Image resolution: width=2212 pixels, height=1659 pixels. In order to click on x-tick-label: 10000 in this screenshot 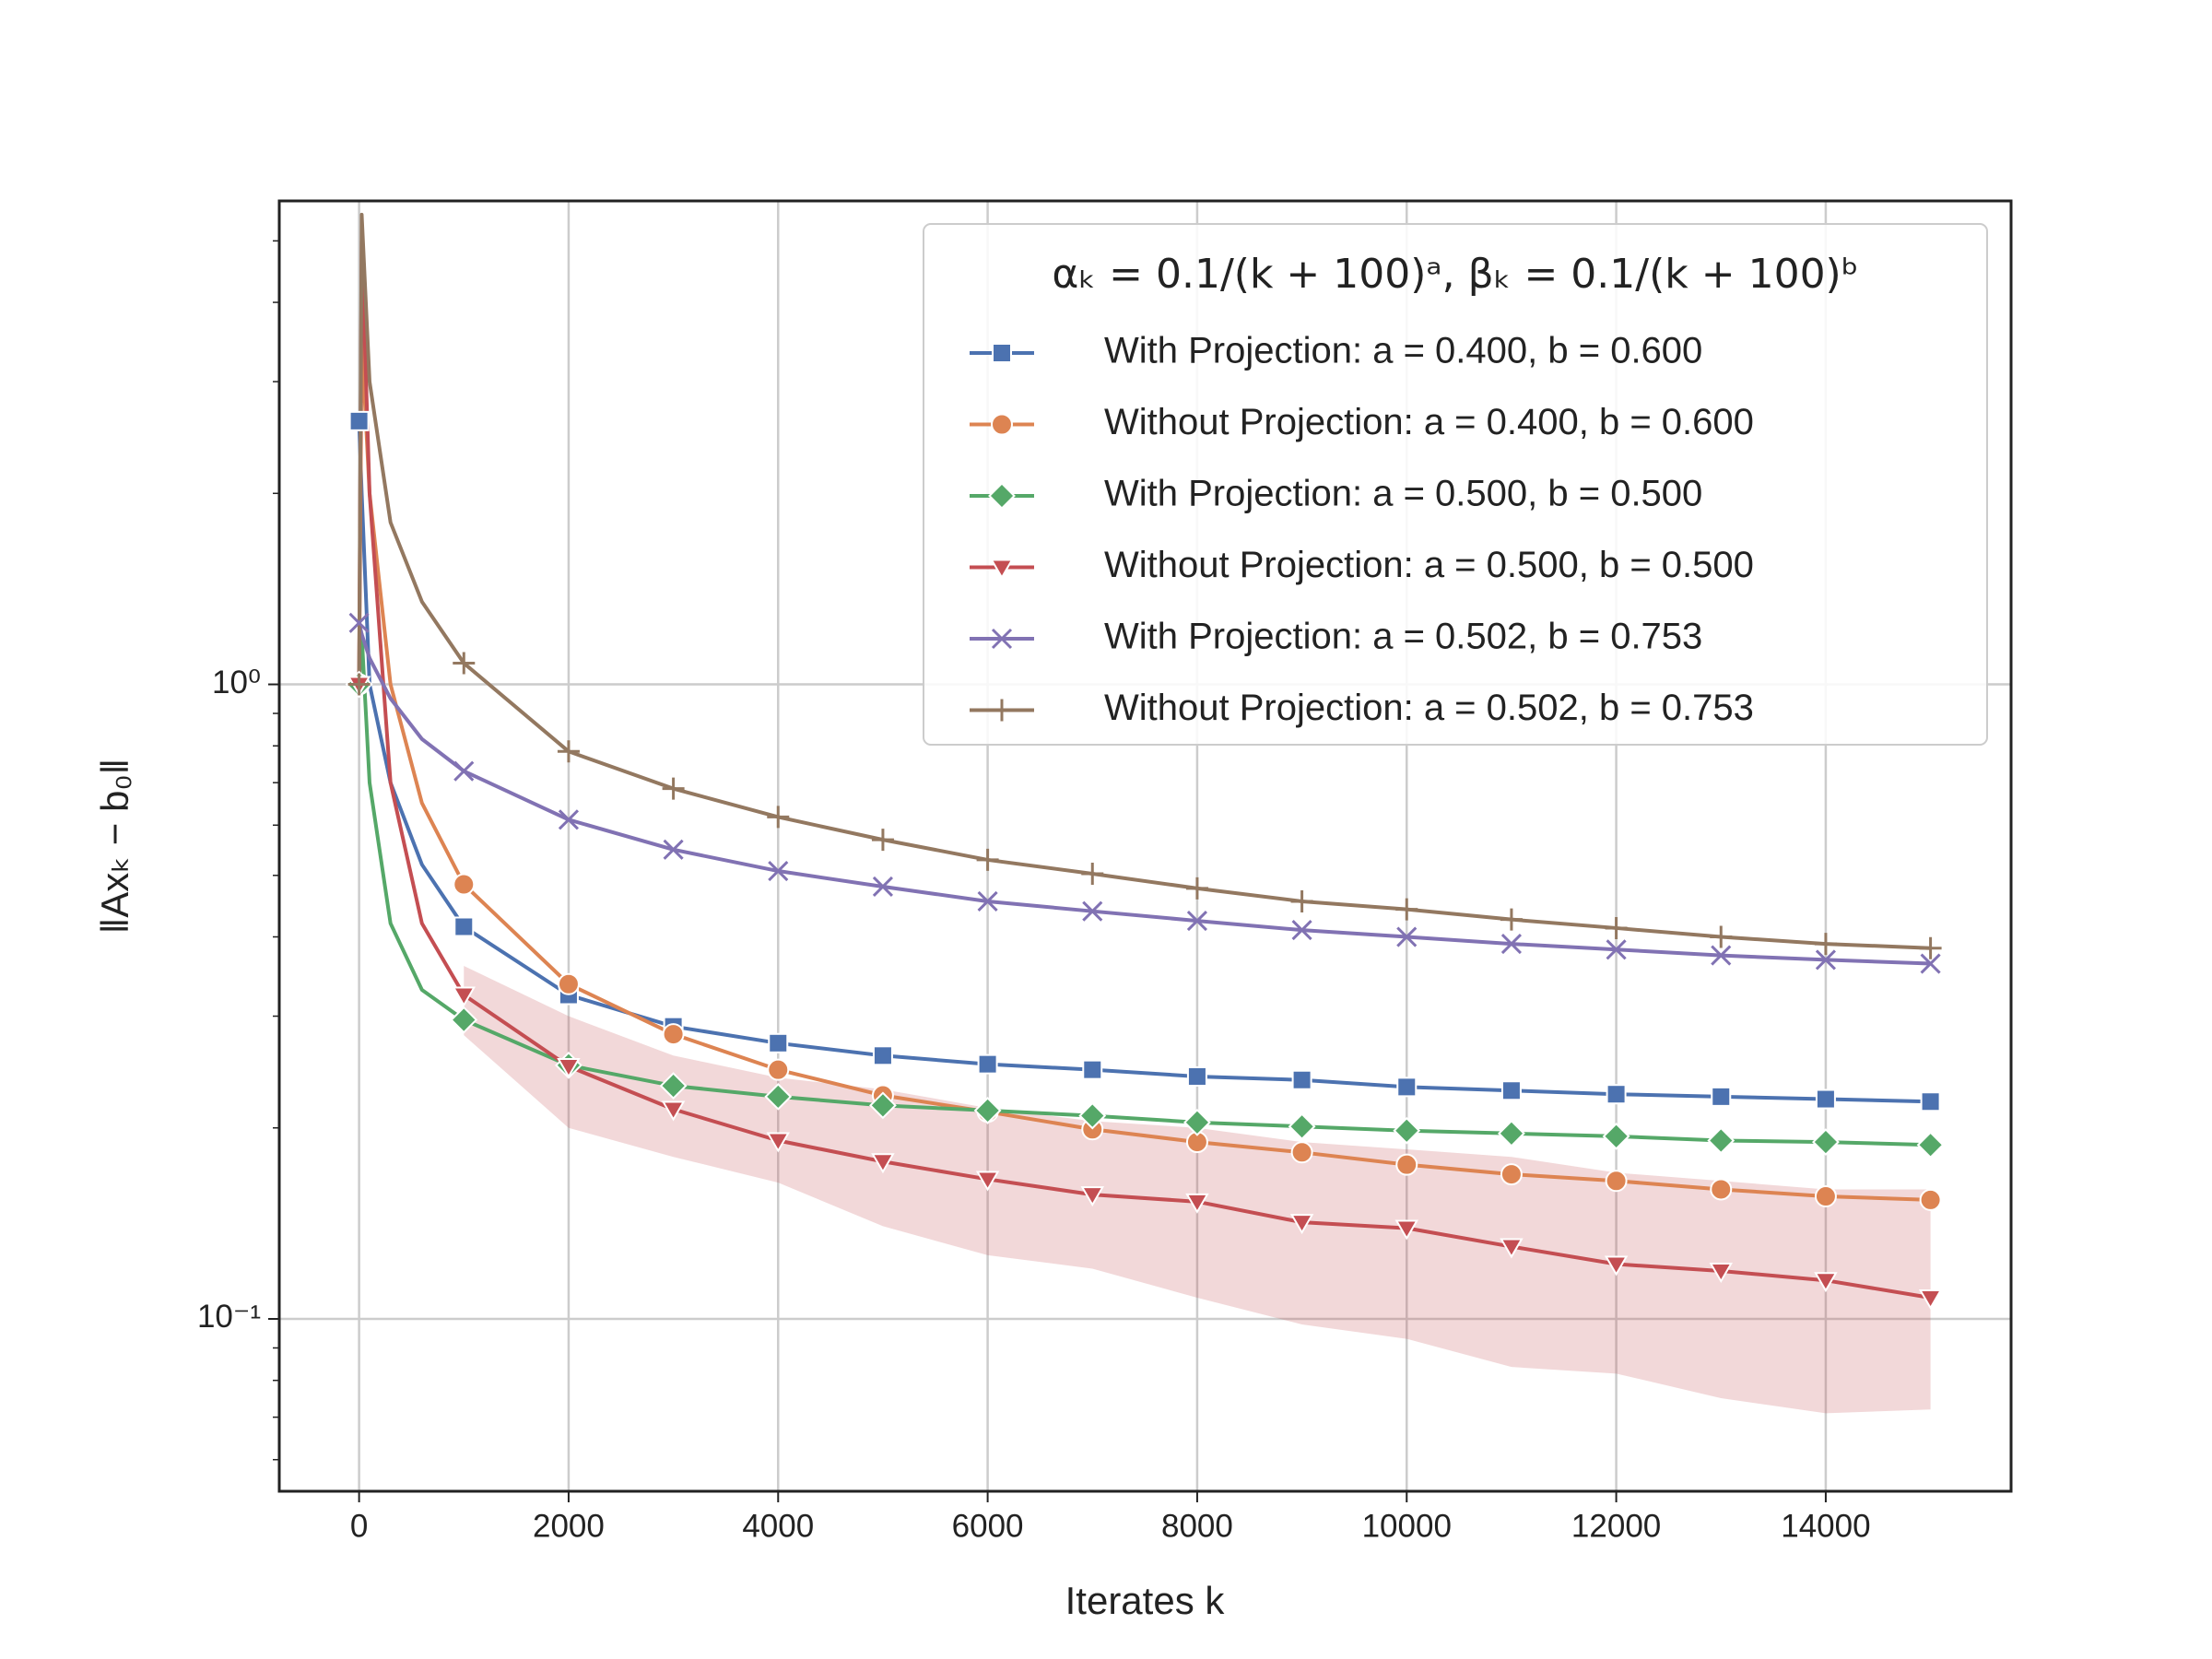, I will do `click(1407, 1526)`.